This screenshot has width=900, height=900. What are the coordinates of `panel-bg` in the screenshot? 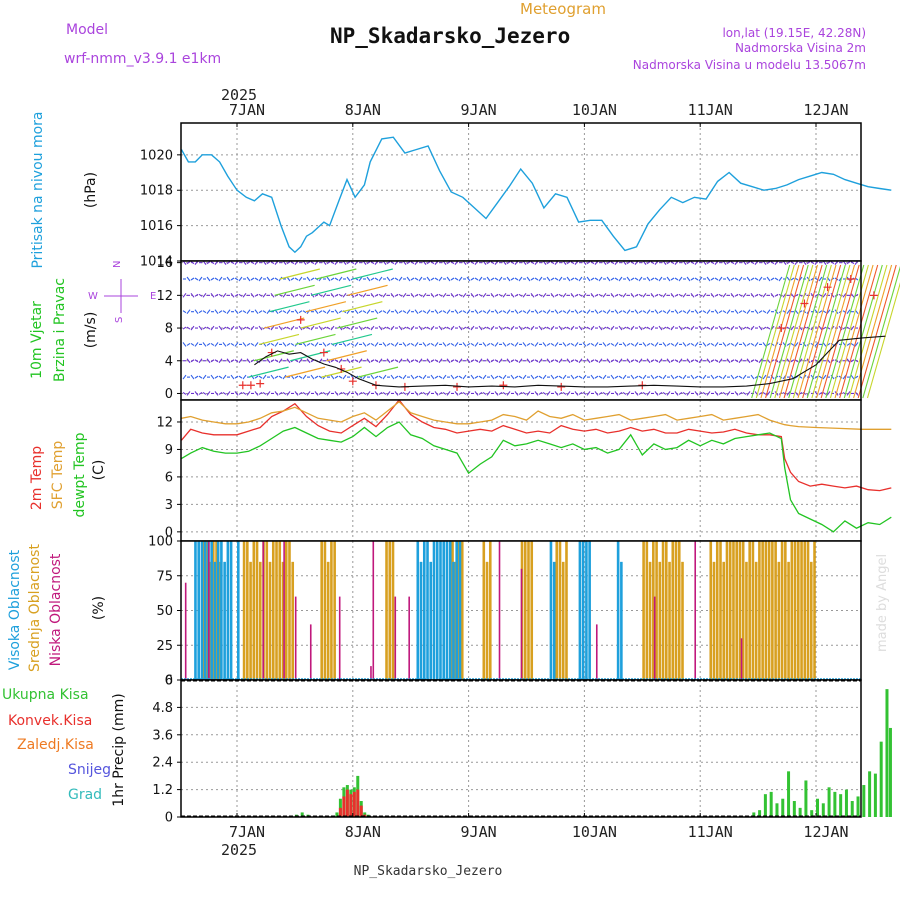 It's located at (521, 748).